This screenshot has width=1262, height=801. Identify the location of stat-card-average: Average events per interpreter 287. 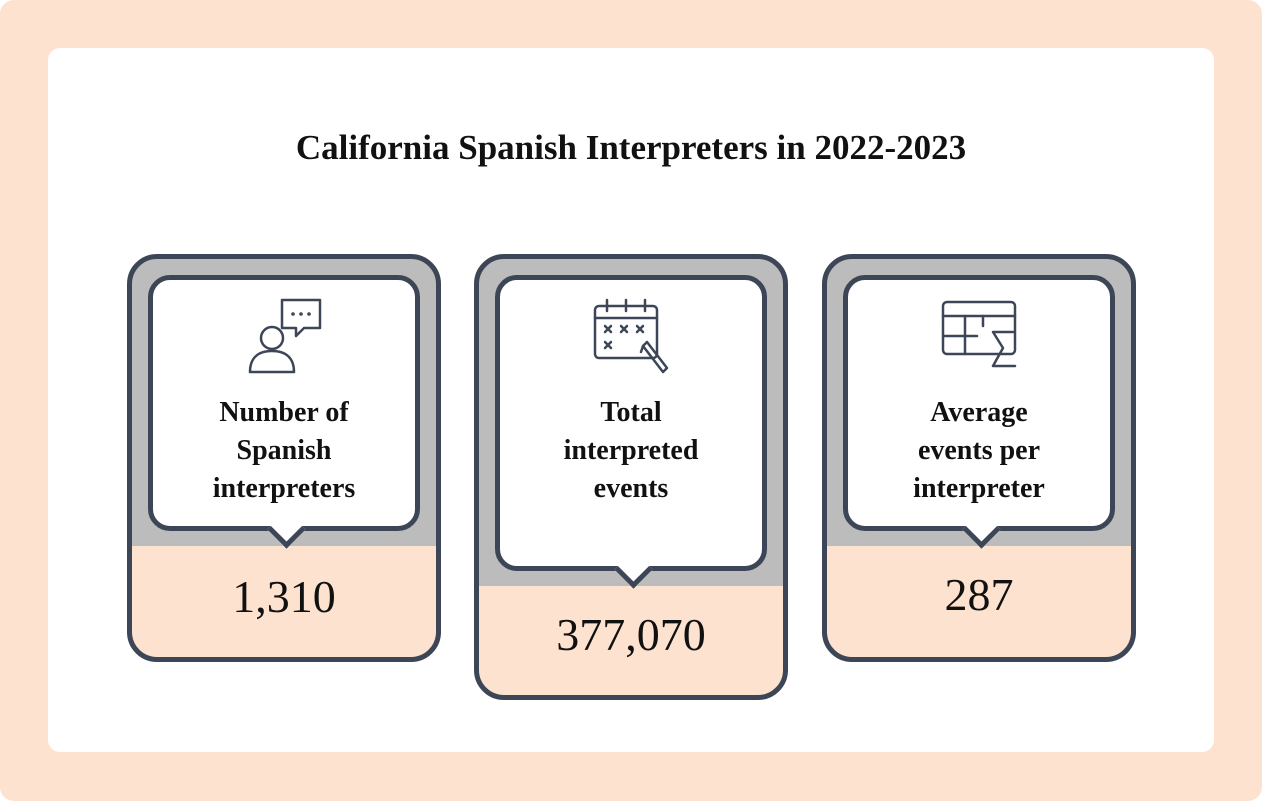
(979, 458).